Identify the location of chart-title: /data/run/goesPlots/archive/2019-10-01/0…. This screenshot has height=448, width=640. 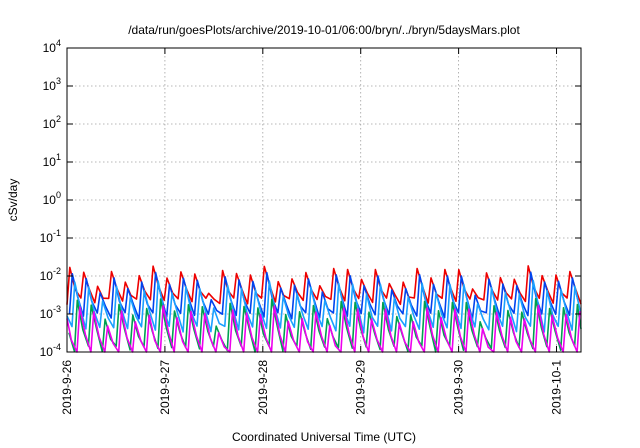
(324, 30).